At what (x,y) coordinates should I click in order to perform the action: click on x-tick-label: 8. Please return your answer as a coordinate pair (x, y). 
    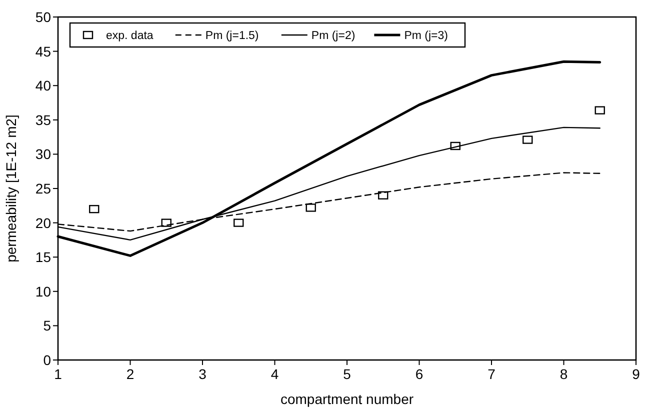
    Looking at the image, I should click on (564, 374).